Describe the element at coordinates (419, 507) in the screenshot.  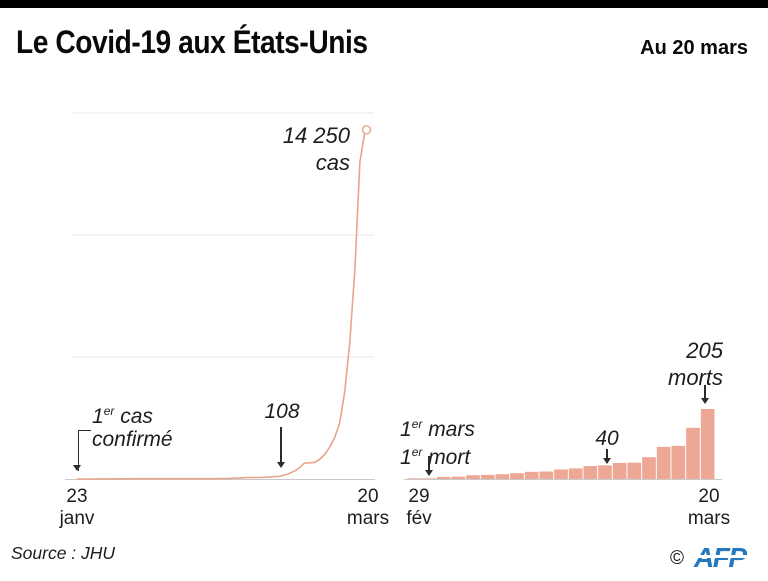
I see `deaths-axis-start-label: 29 fév` at that location.